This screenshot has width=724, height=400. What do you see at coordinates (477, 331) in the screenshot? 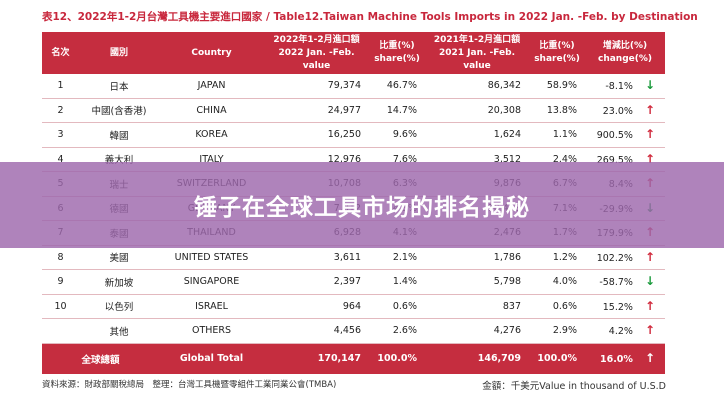
I see `value-2021-cell: 4,276` at bounding box center [477, 331].